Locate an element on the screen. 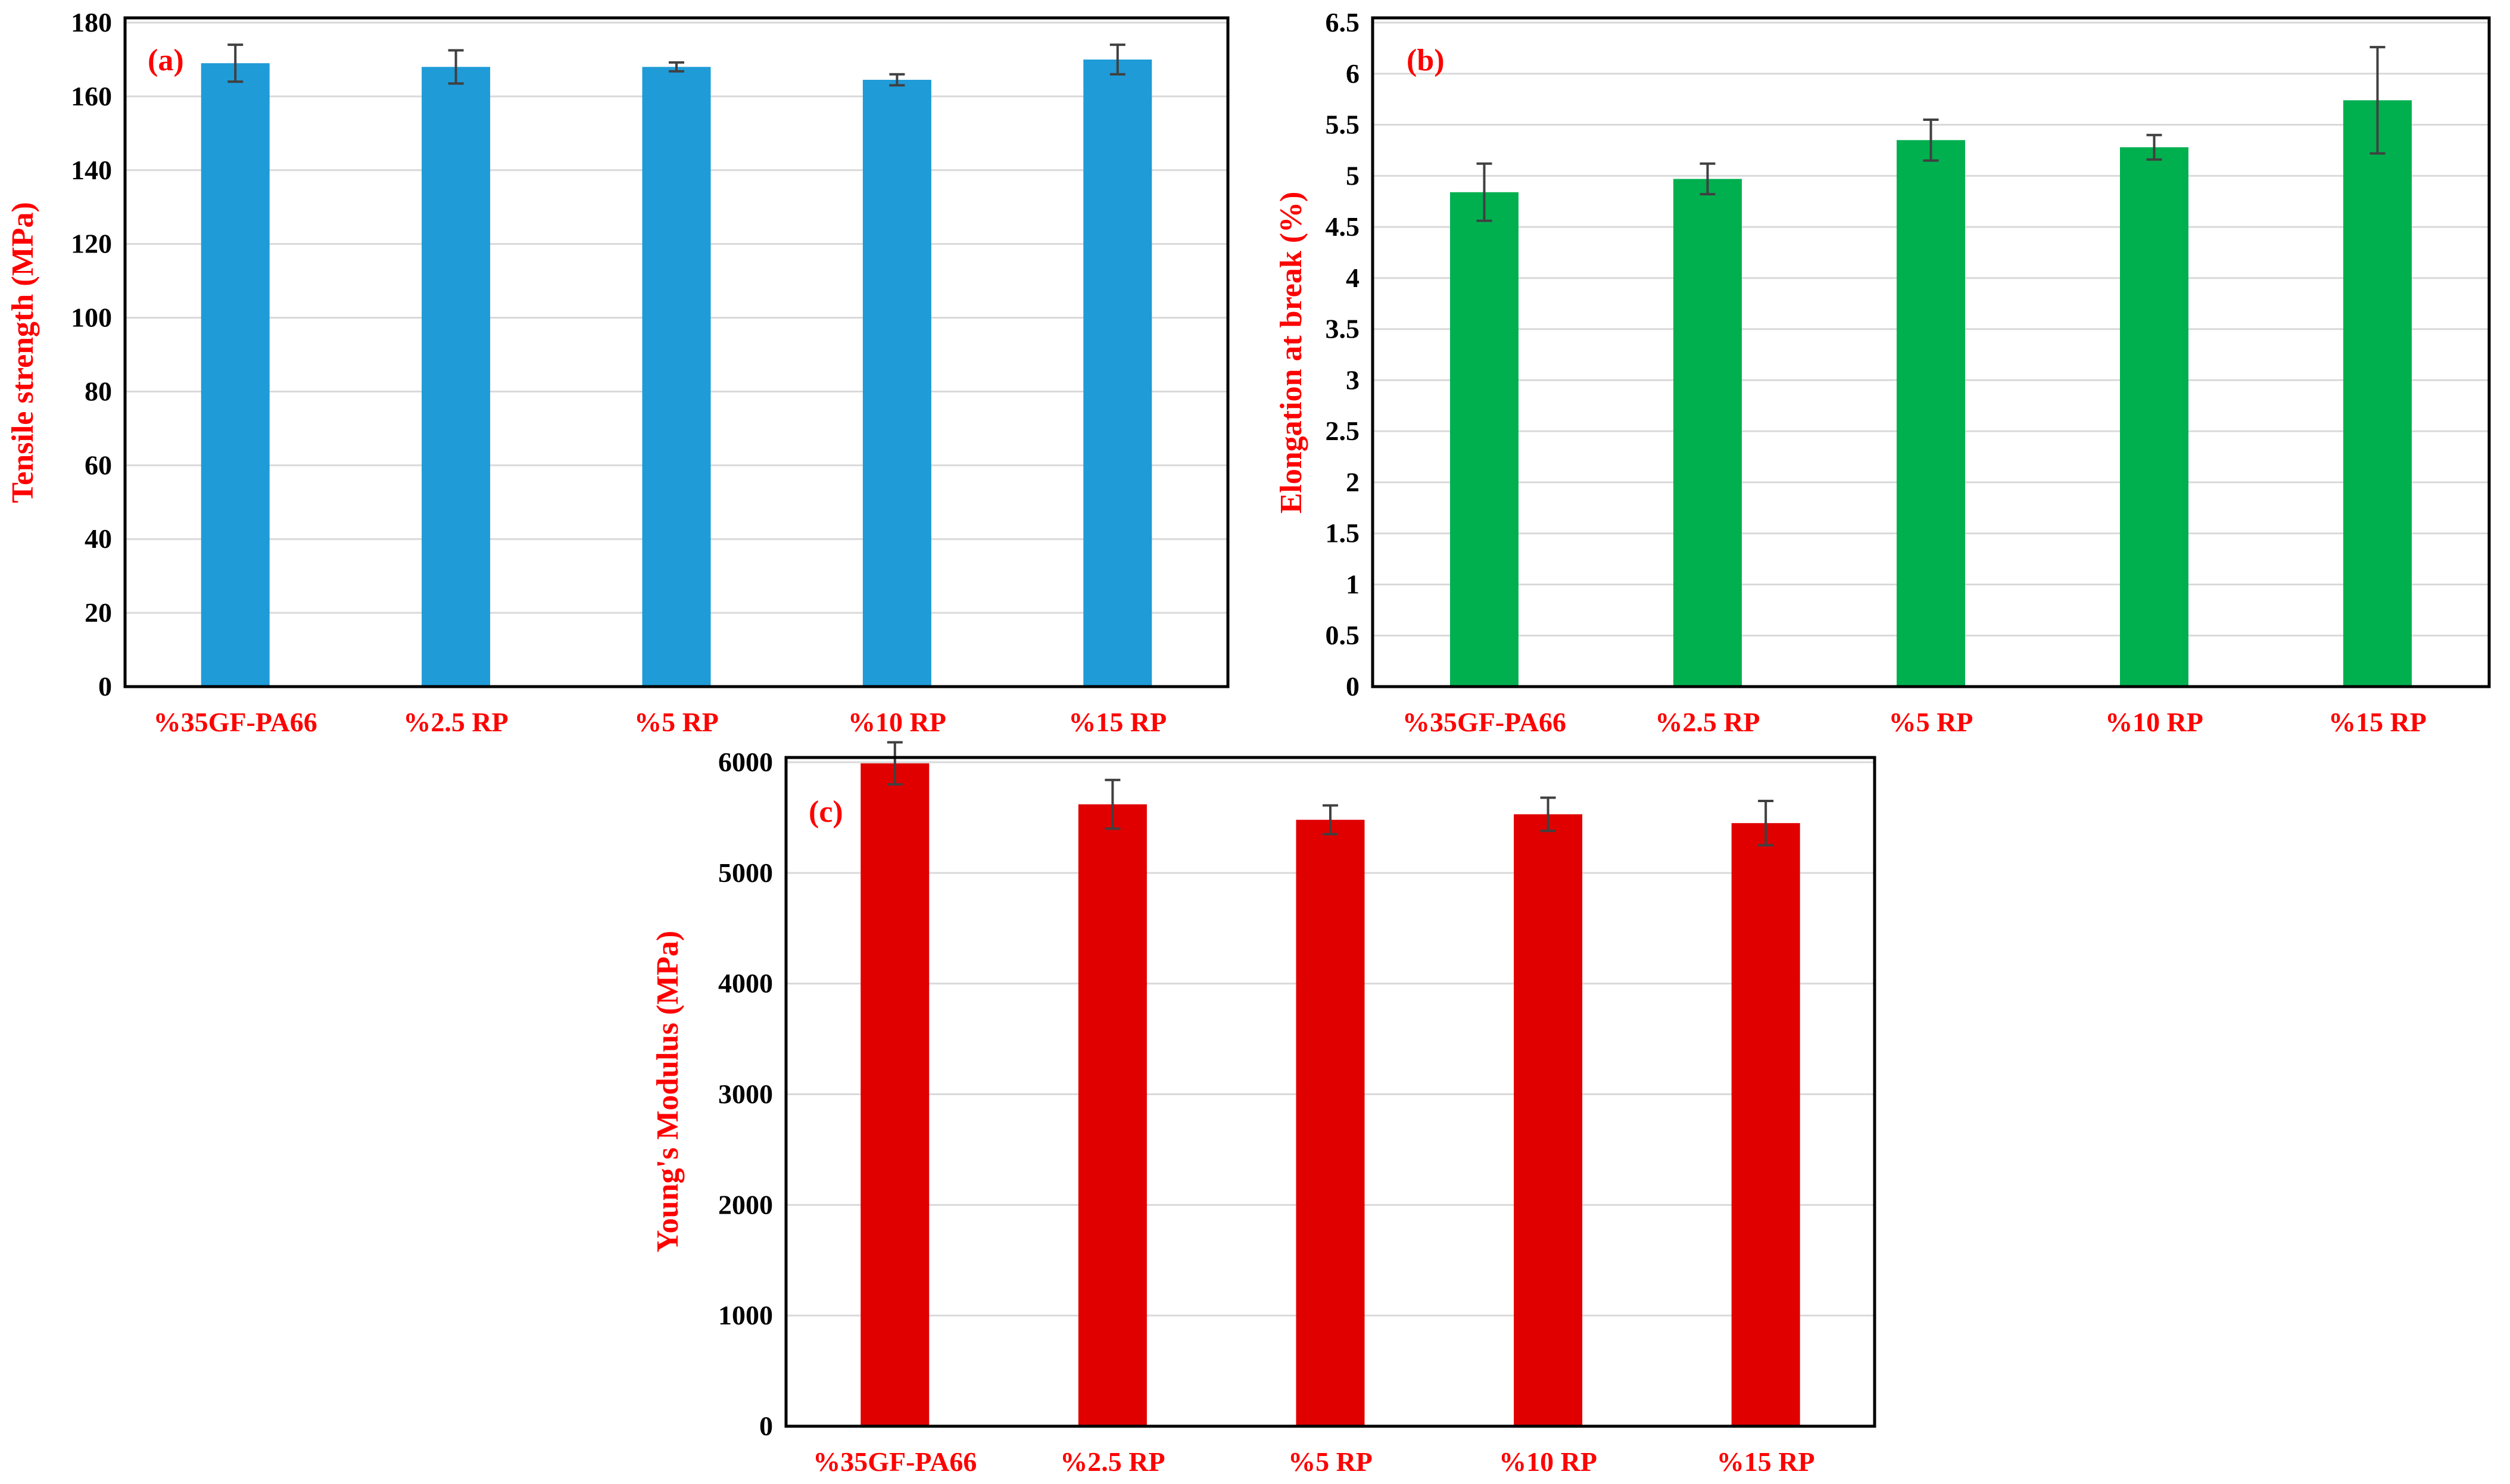 The height and width of the screenshot is (1484, 2510). y-tick-label: 3 is located at coordinates (1353, 380).